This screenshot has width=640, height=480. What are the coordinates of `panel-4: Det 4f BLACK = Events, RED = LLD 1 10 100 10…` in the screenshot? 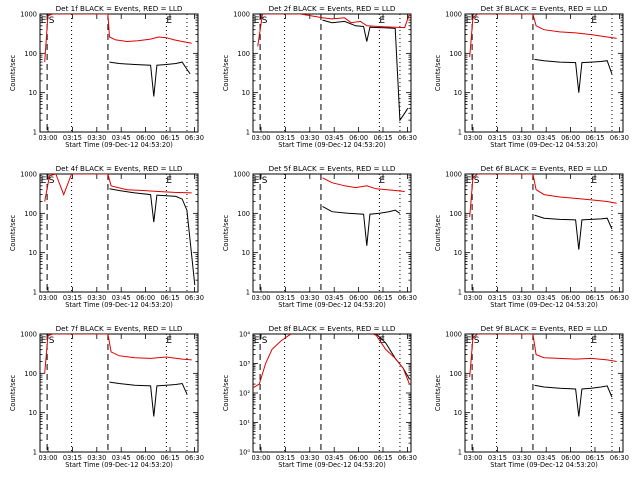 It's located at (106, 236).